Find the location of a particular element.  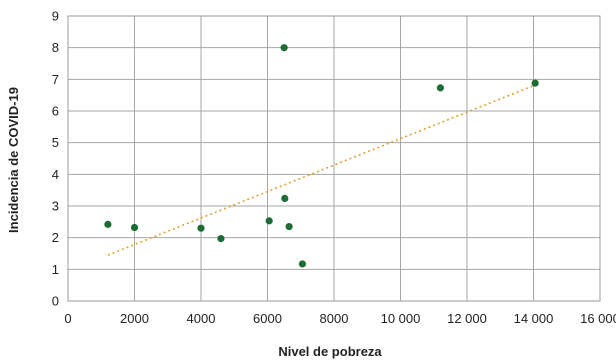

y-tick-label: 8 is located at coordinates (55, 47).